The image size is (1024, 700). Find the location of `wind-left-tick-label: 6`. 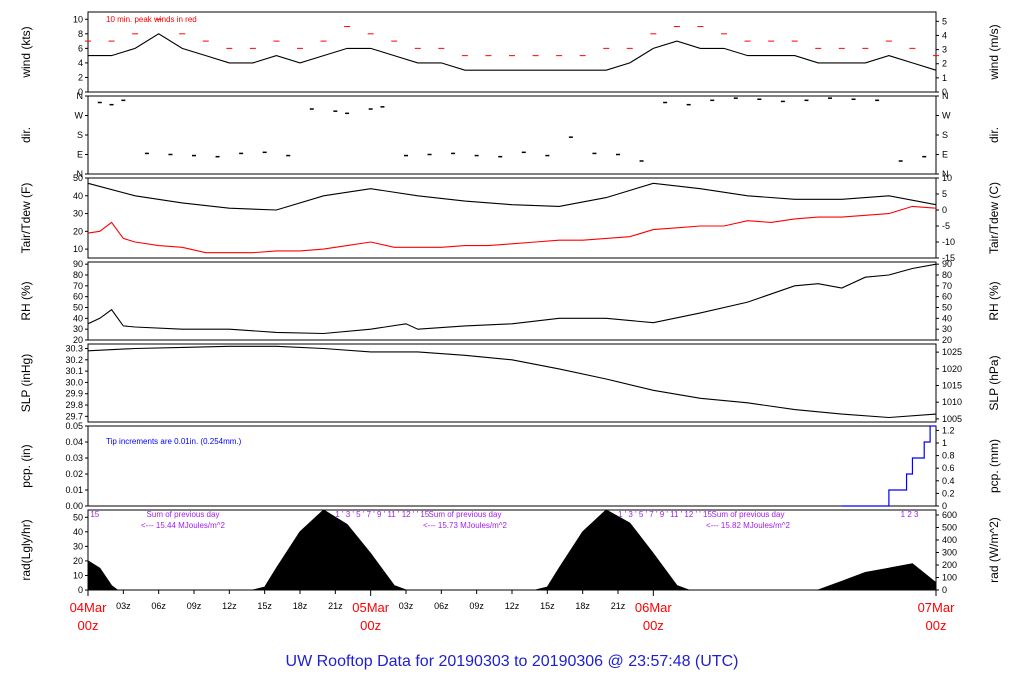

wind-left-tick-label: 6 is located at coordinates (80, 48).